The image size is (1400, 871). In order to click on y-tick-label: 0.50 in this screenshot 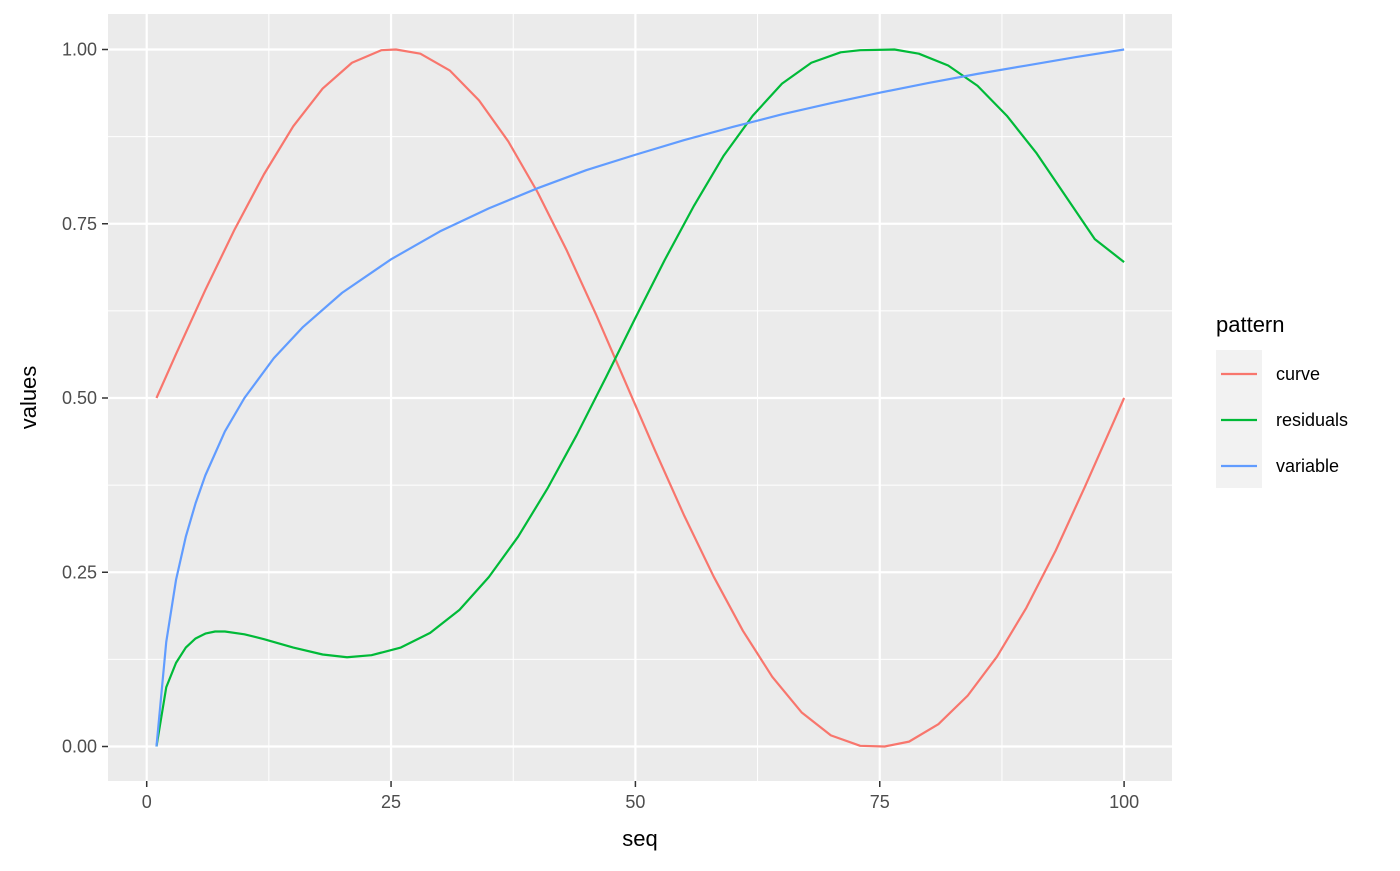, I will do `click(79, 398)`.